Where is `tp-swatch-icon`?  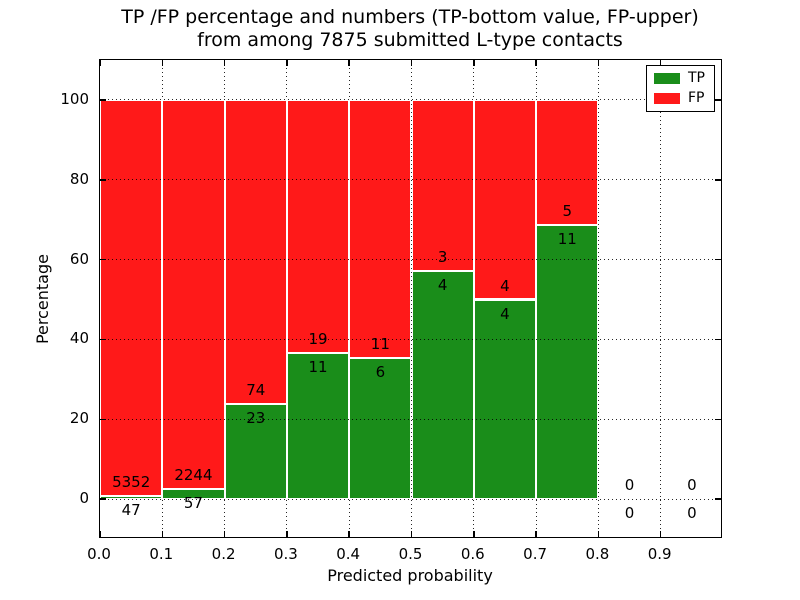
tp-swatch-icon is located at coordinates (667, 78).